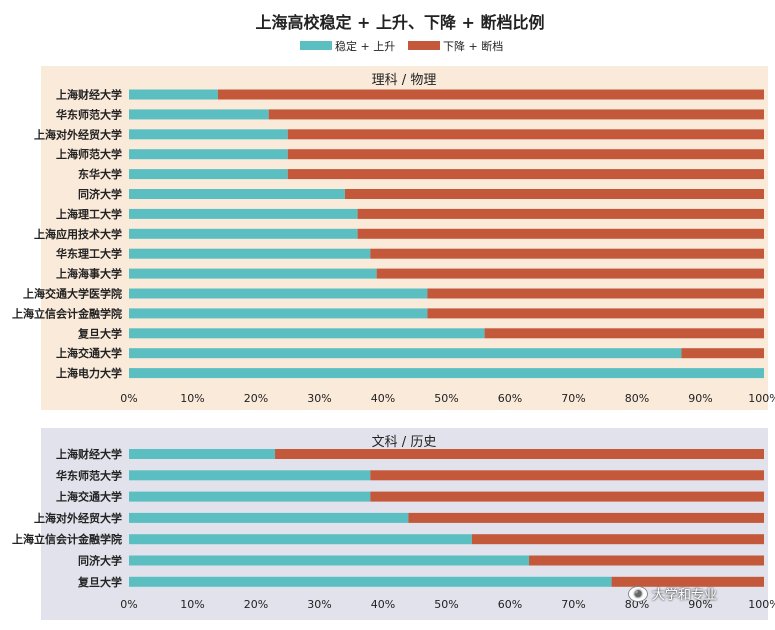 This screenshot has width=775, height=630. Describe the element at coordinates (685, 595) in the screenshot. I see `watermark-text: 大学和专业` at that location.